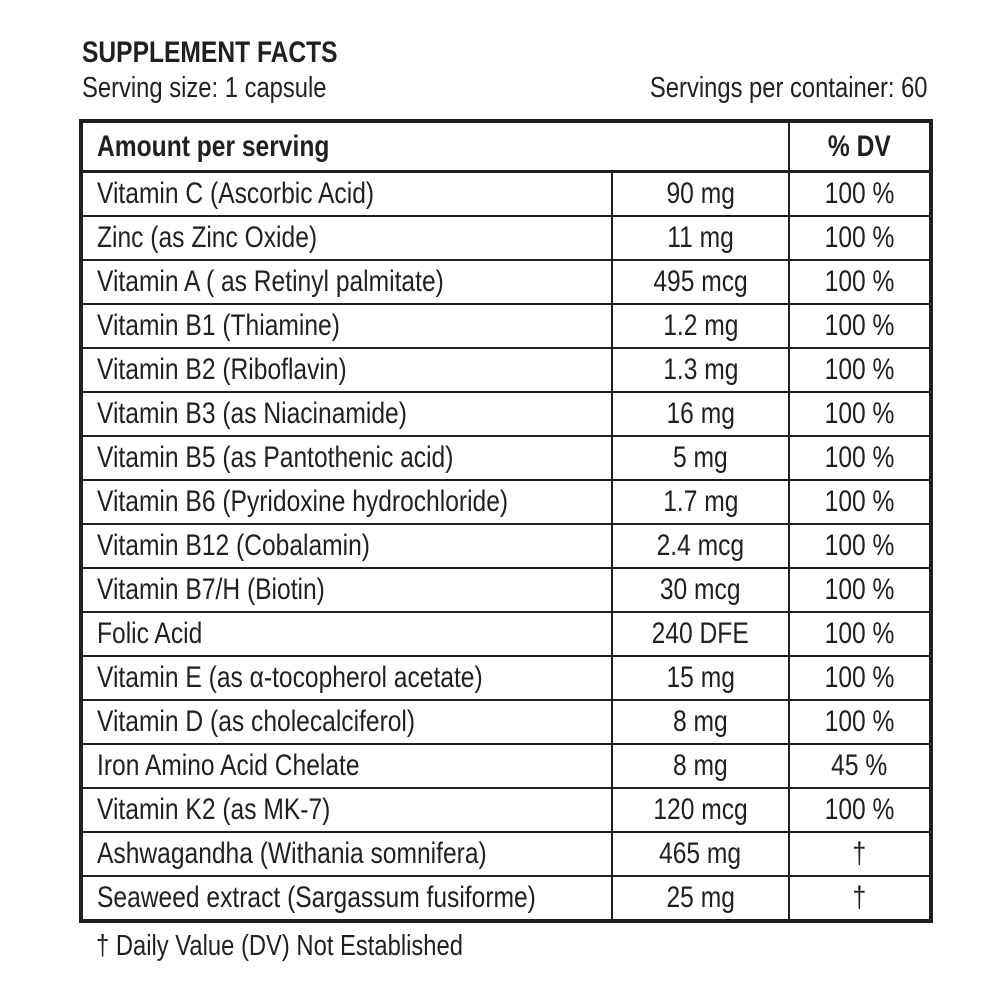 This screenshot has height=1000, width=1000. I want to click on table-row: Vitamin D (as cholecalciferol) 8 mg 100 %, so click(506, 722).